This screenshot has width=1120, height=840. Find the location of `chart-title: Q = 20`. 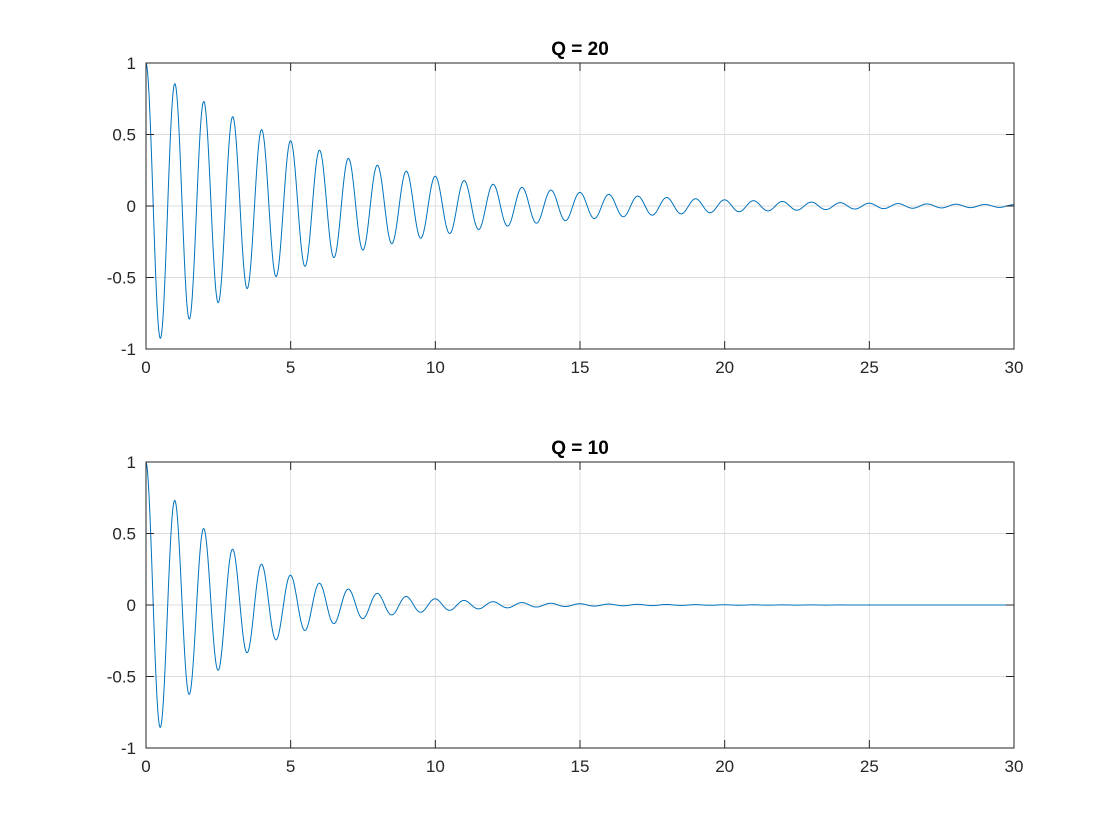

chart-title: Q = 20 is located at coordinates (580, 49).